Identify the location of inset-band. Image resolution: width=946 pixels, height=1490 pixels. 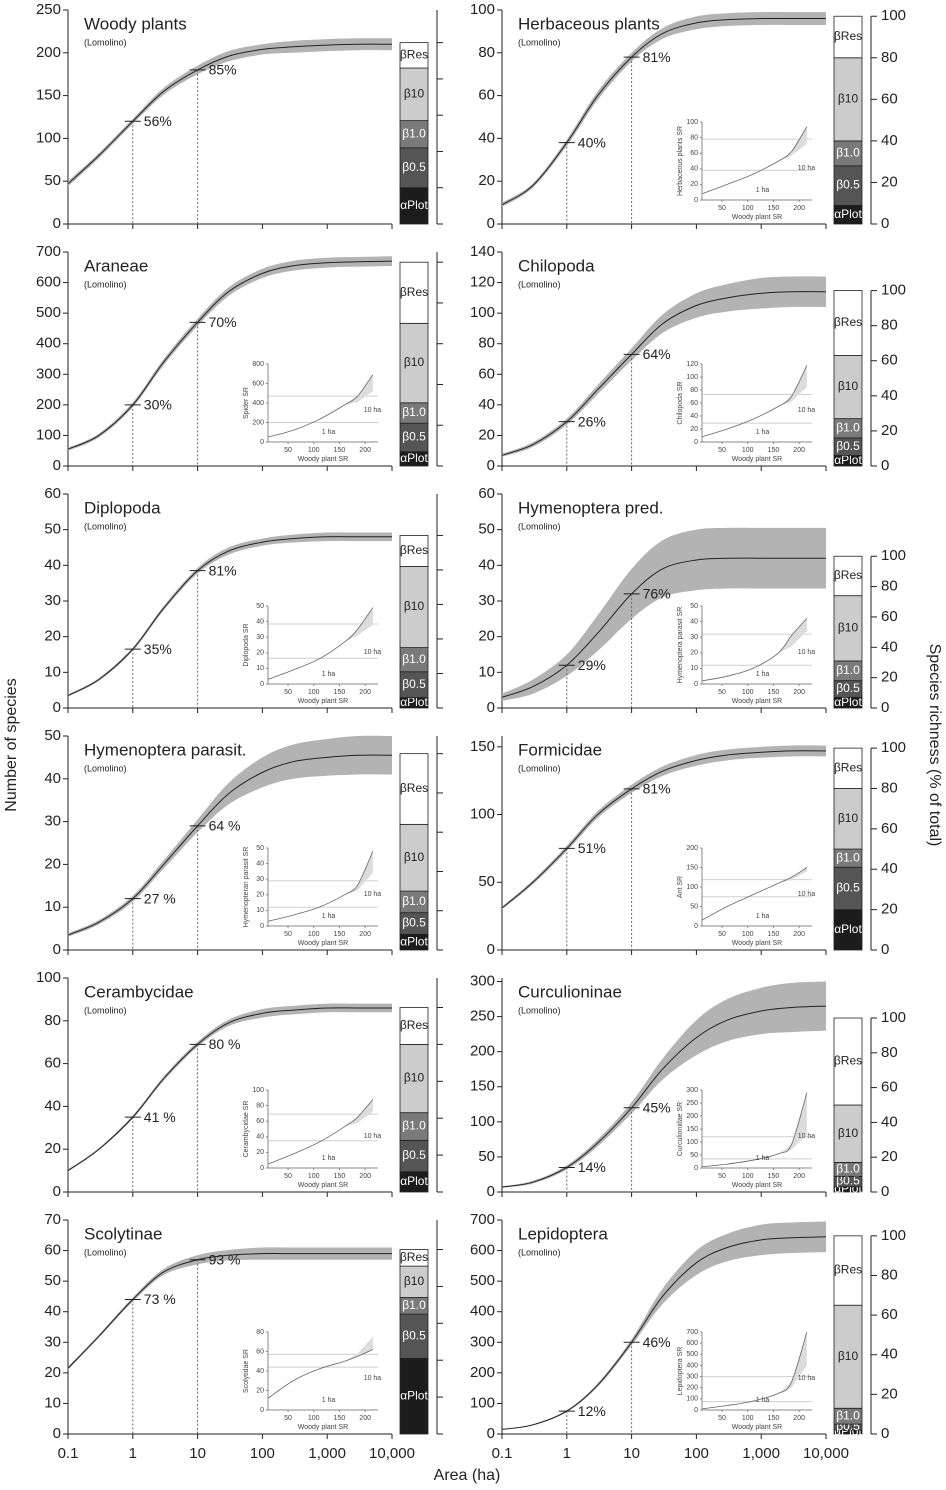
(358, 389).